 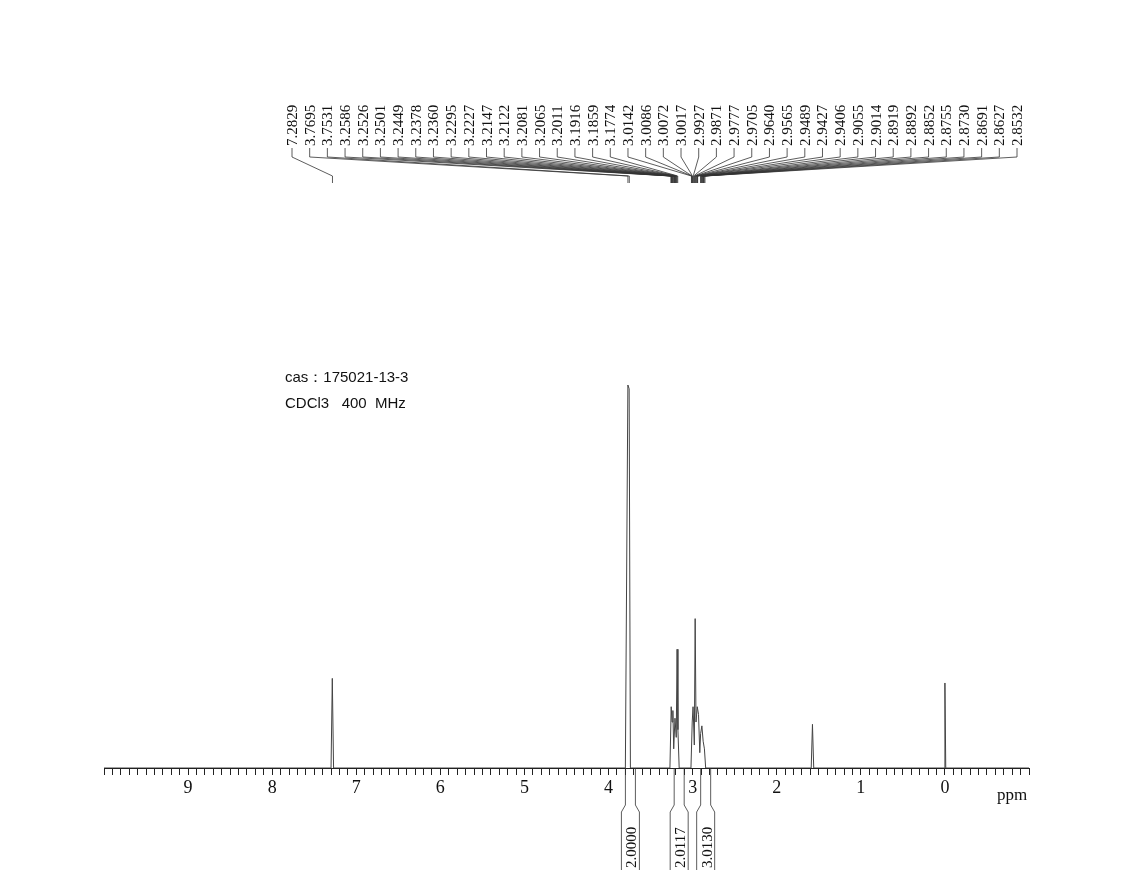 What do you see at coordinates (440, 786) in the screenshot?
I see `x-tick-label: 6` at bounding box center [440, 786].